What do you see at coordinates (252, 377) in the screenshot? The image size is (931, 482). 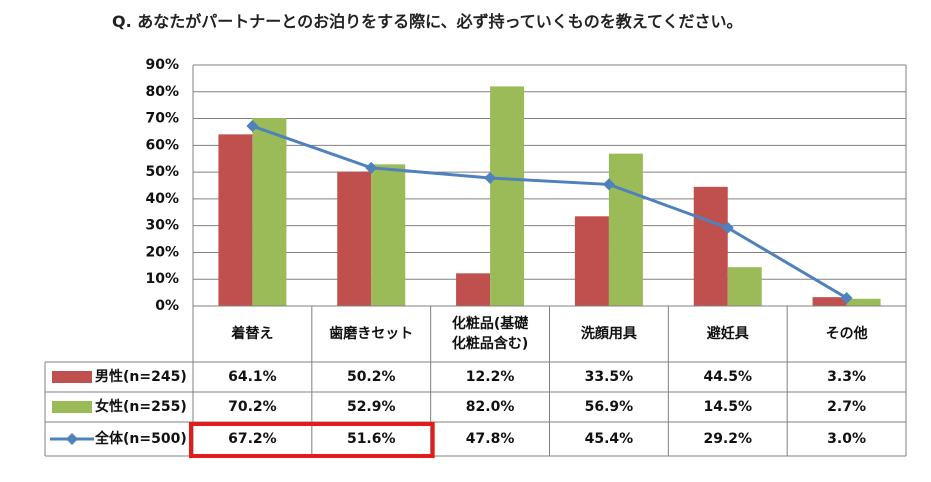 I see `data-table-cell: 64.1%` at bounding box center [252, 377].